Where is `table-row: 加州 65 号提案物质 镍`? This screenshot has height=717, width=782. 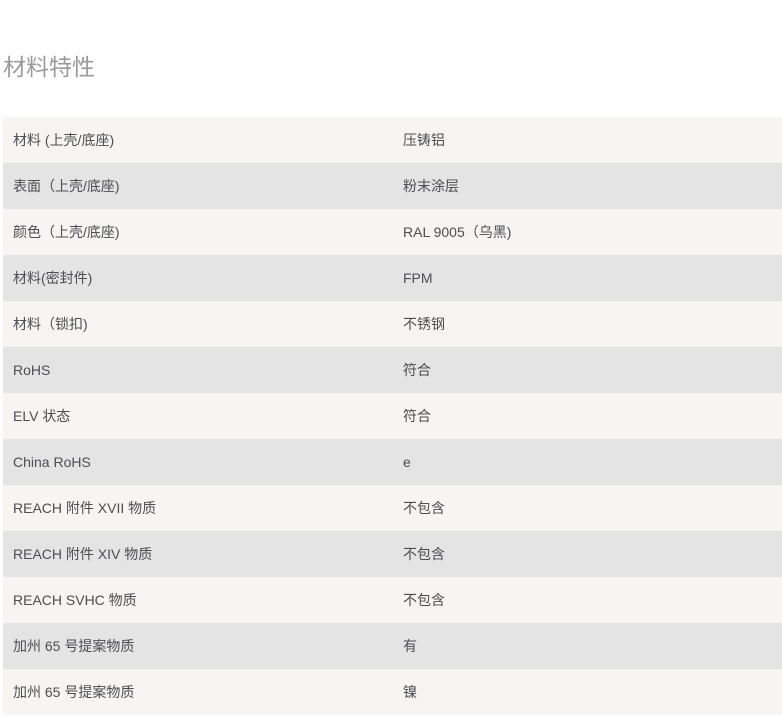
table-row: 加州 65 号提案物质 镍 is located at coordinates (392, 692).